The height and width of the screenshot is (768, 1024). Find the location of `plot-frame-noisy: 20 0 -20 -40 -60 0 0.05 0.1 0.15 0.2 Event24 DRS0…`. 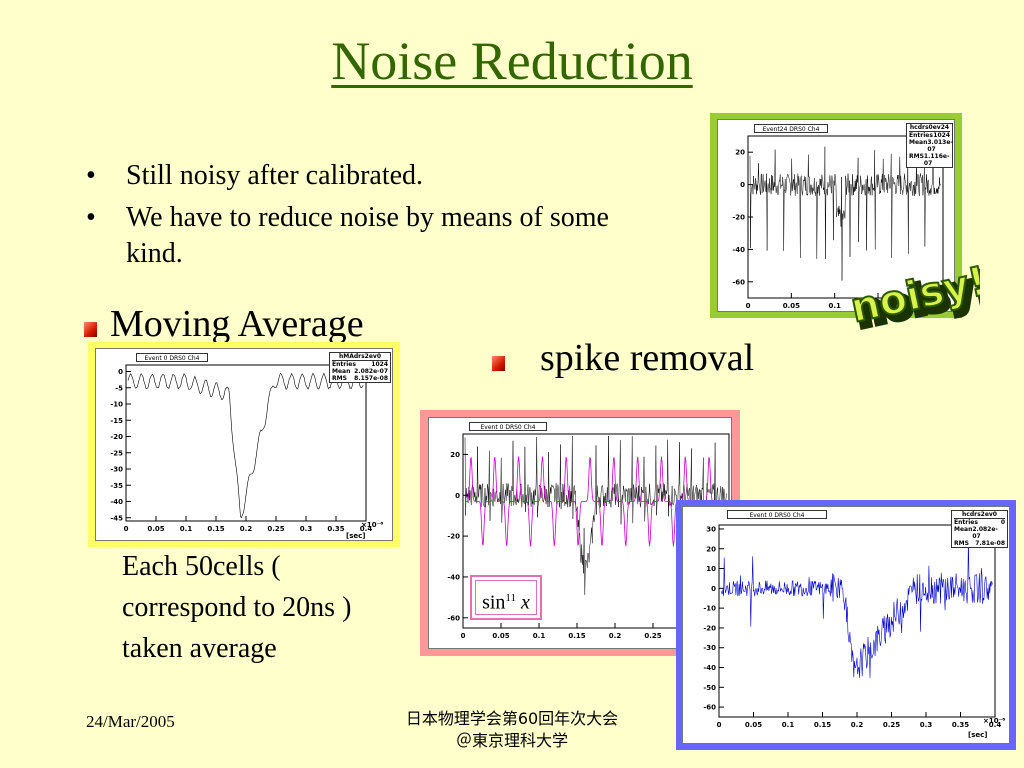

plot-frame-noisy: 20 0 -20 -40 -60 0 0.05 0.1 0.15 0.2 Event24 DRS0… is located at coordinates (836, 215).